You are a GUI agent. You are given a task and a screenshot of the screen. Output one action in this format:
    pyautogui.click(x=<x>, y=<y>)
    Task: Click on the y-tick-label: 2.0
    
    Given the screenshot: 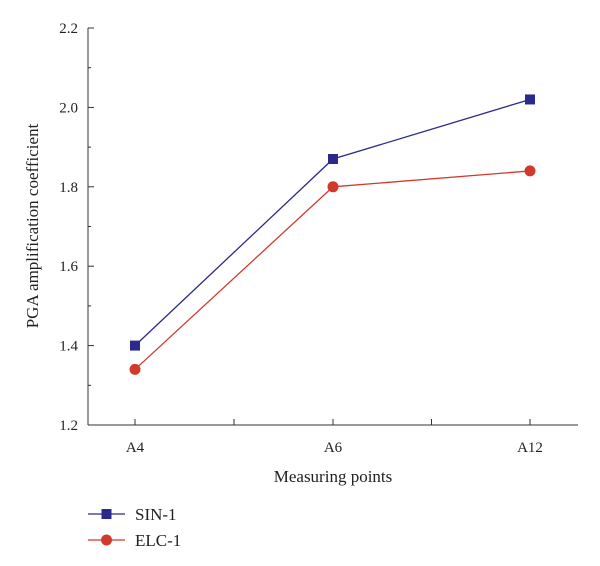 What is the action you would take?
    pyautogui.click(x=68, y=108)
    